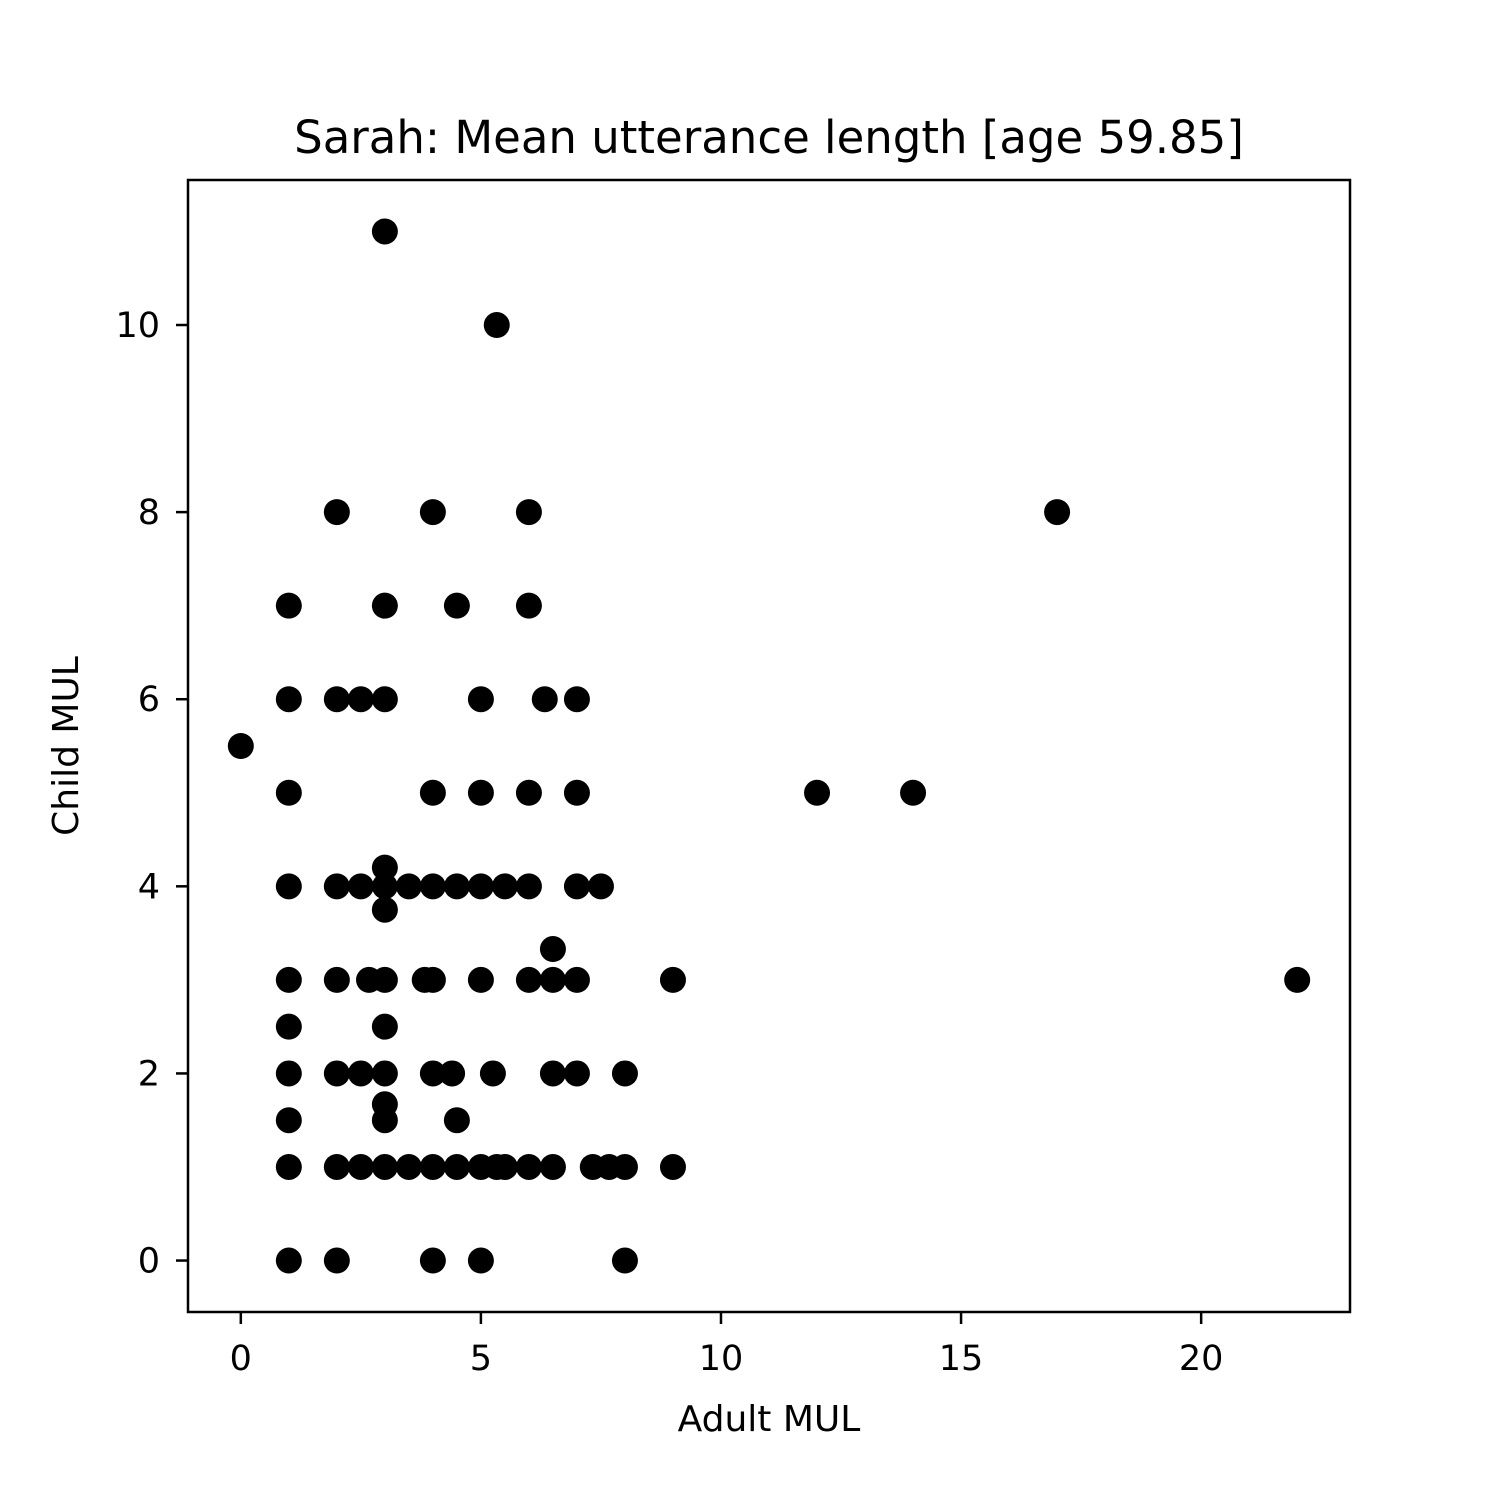 This screenshot has width=1500, height=1505. What do you see at coordinates (149, 513) in the screenshot?
I see `y-tick-label: 8` at bounding box center [149, 513].